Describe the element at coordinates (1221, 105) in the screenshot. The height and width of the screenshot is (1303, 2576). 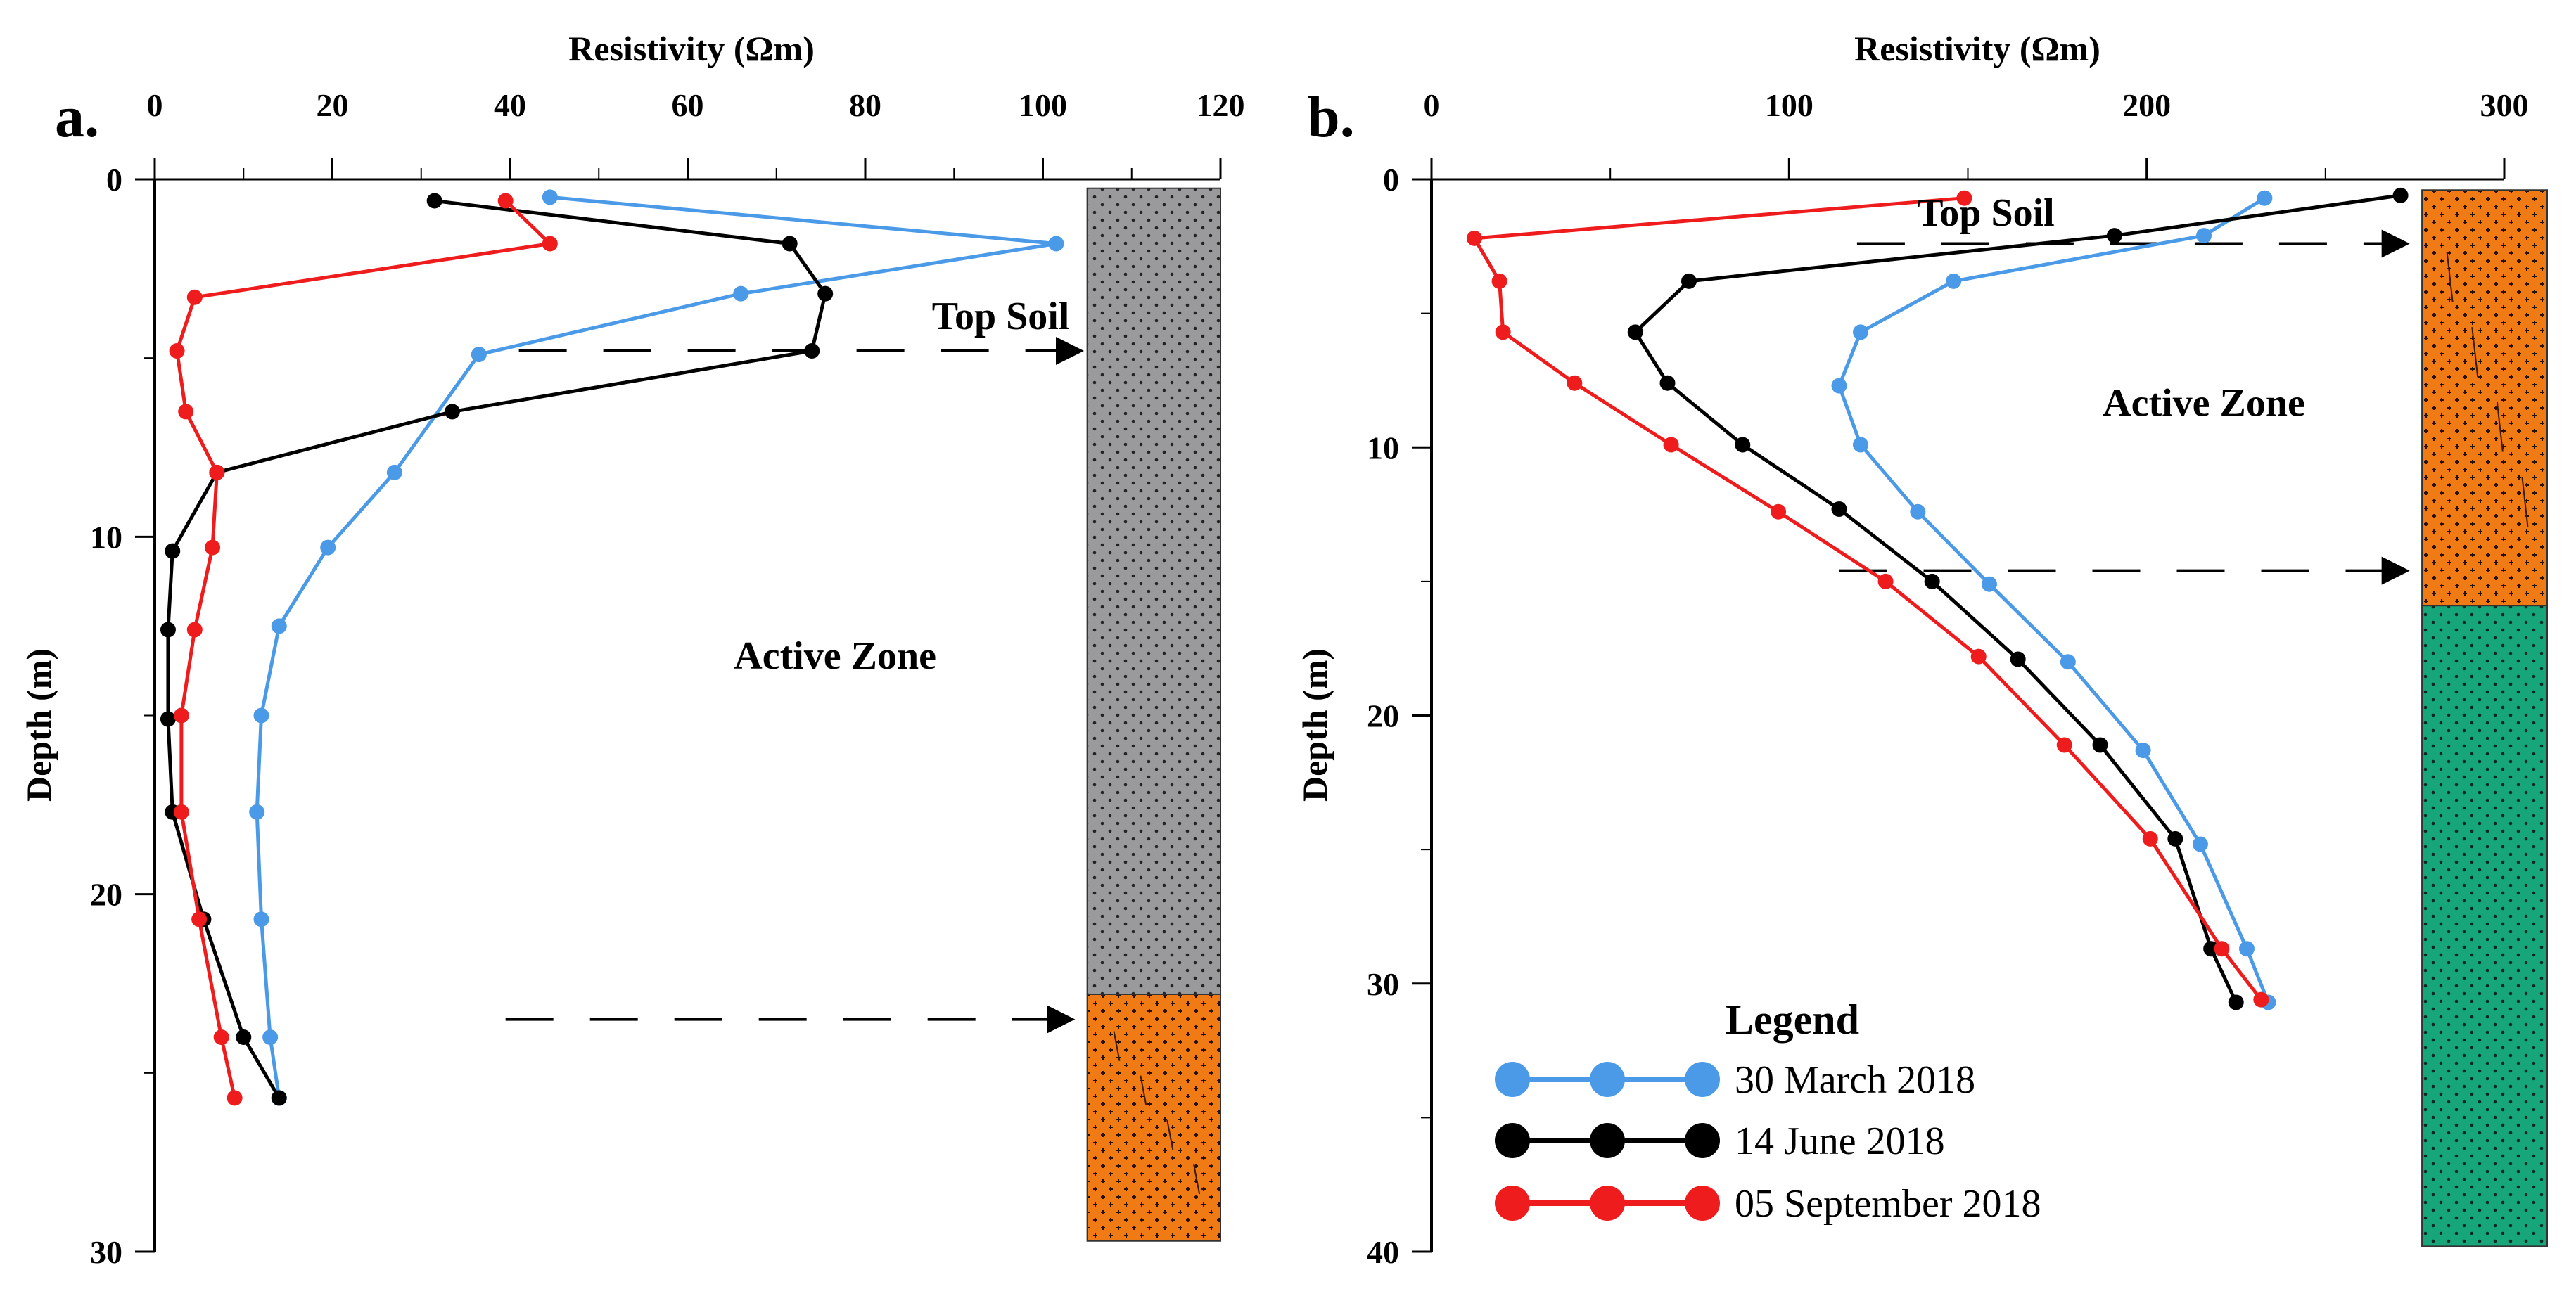
I see `x-tick-label: 120` at that location.